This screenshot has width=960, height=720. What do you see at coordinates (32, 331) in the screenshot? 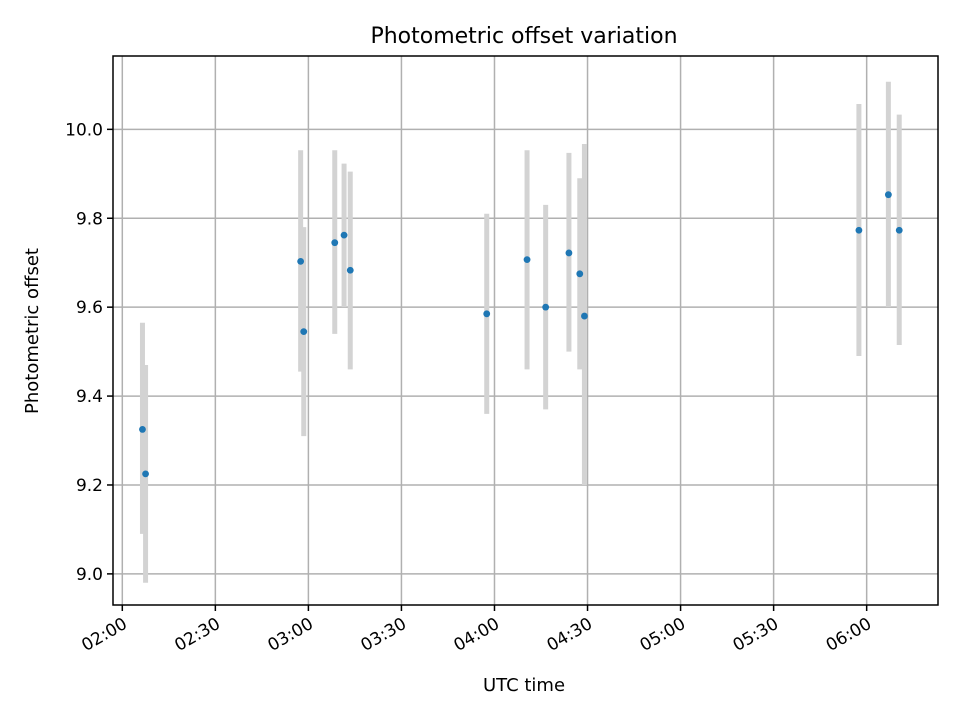
I see `y-axis-label: Photometric offset` at bounding box center [32, 331].